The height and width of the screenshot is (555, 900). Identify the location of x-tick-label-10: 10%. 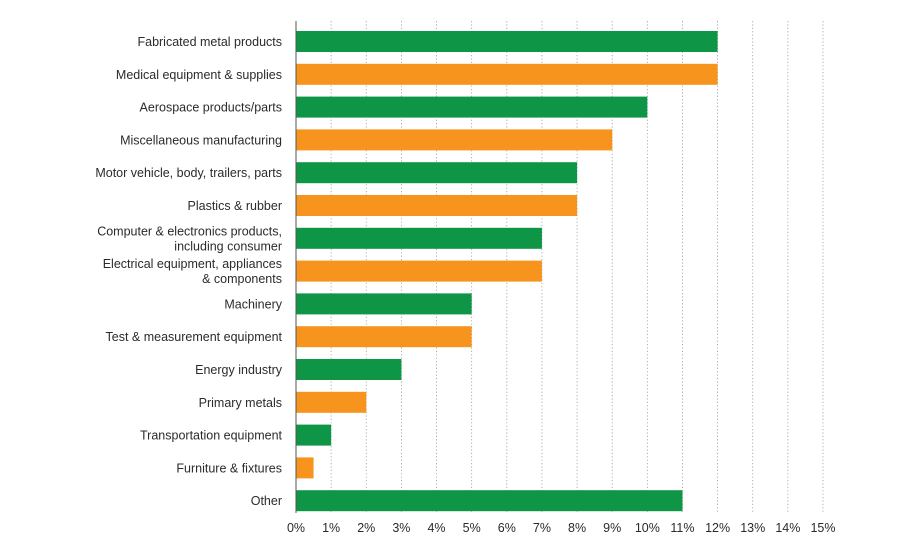
(647, 528).